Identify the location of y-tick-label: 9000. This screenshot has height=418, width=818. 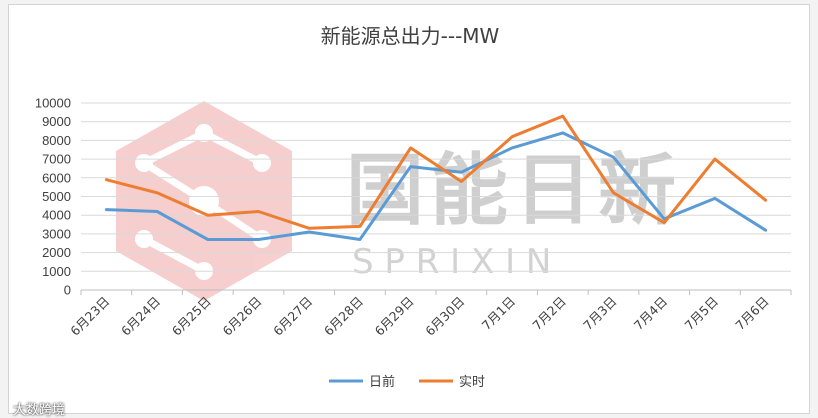
(56, 121).